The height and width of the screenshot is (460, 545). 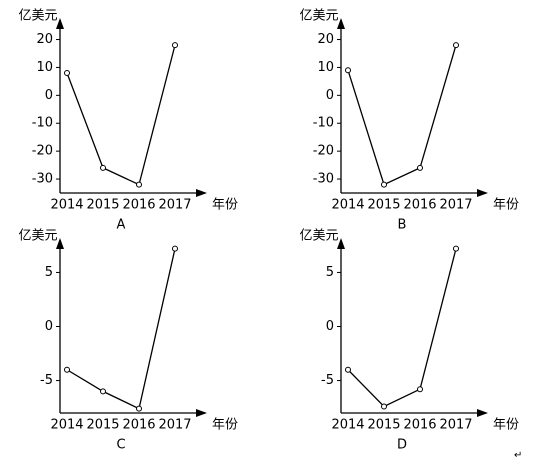 I want to click on return-mark: ↵, so click(x=518, y=455).